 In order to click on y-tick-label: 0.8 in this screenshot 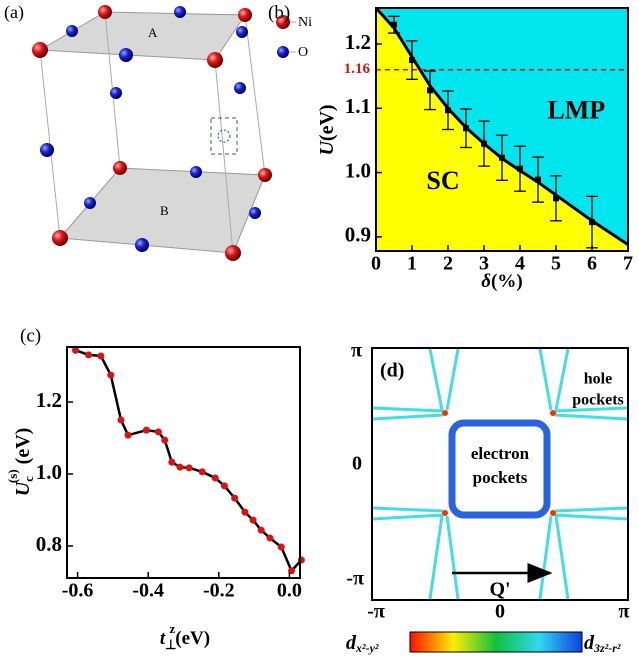, I will do `click(49, 544)`.